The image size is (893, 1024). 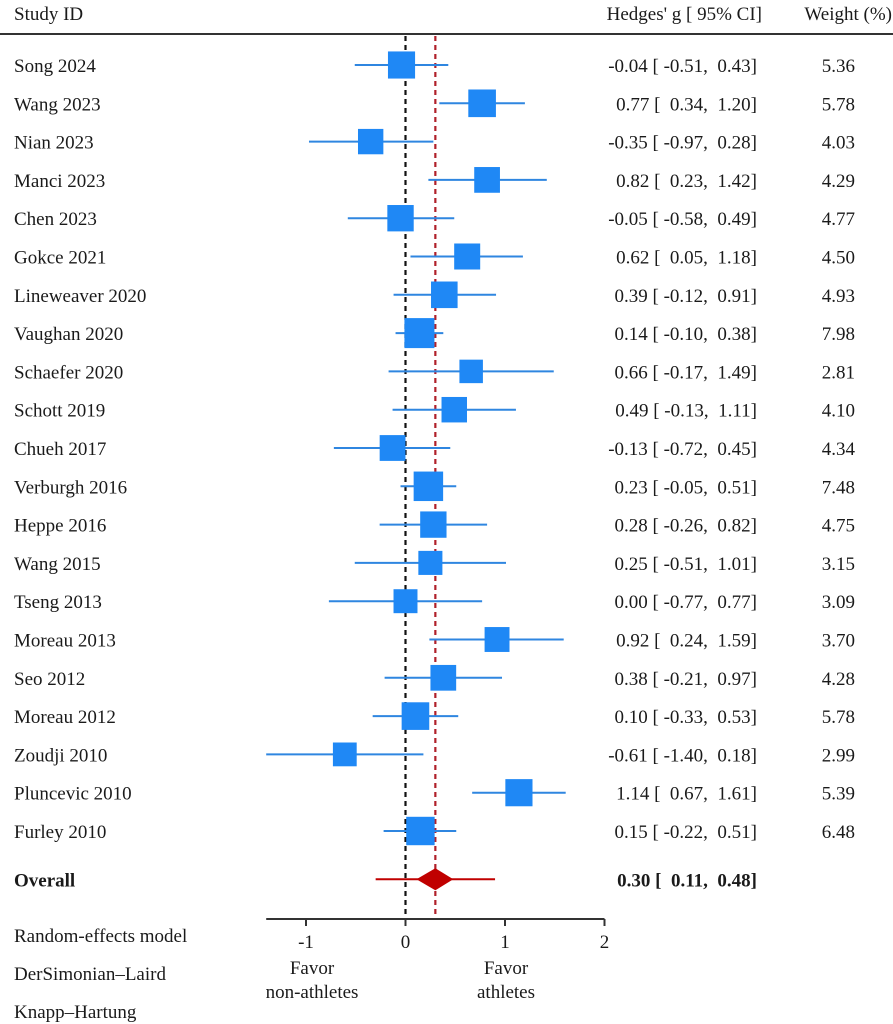 I want to click on effect-size-label: 0.77 [ 0.34, 1.20], so click(x=686, y=104).